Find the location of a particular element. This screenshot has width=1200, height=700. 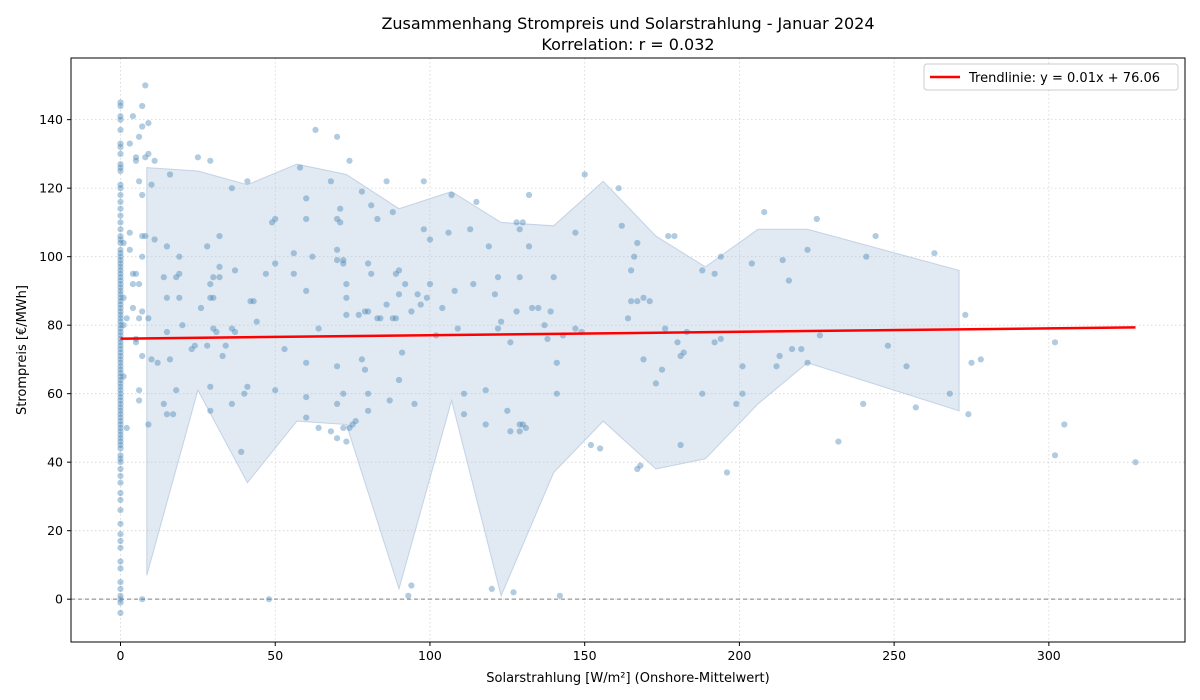

x-tick-label: 250 is located at coordinates (894, 655).